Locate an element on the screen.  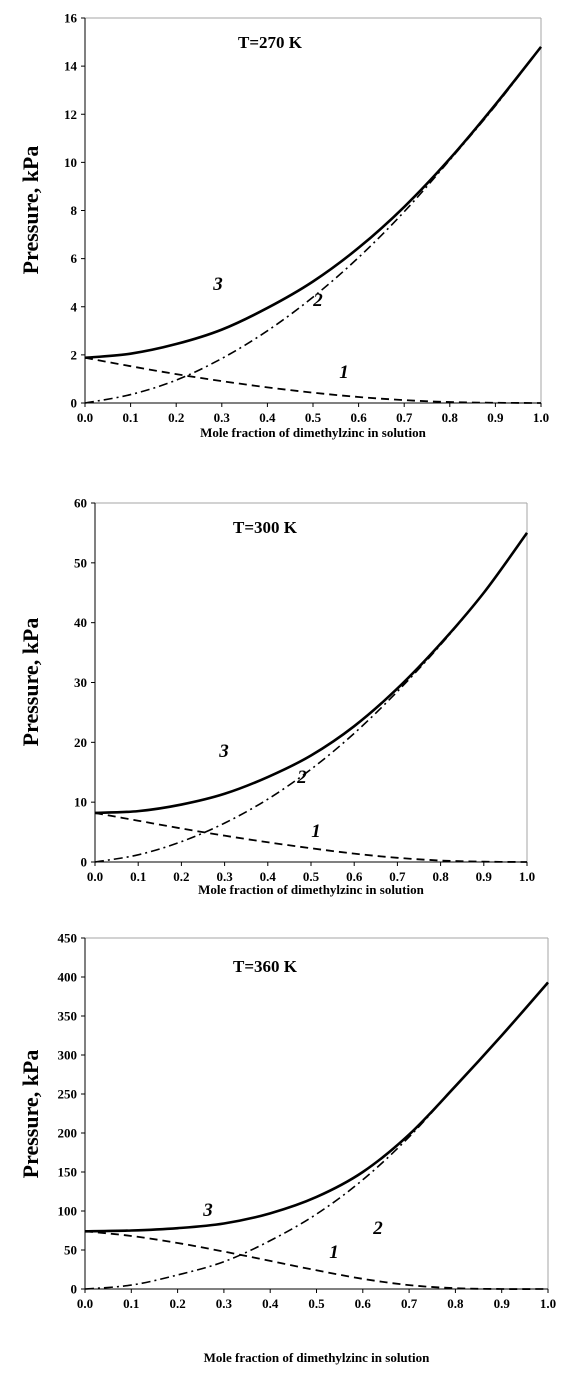
y-tick-label: 60 is located at coordinates (80, 503).